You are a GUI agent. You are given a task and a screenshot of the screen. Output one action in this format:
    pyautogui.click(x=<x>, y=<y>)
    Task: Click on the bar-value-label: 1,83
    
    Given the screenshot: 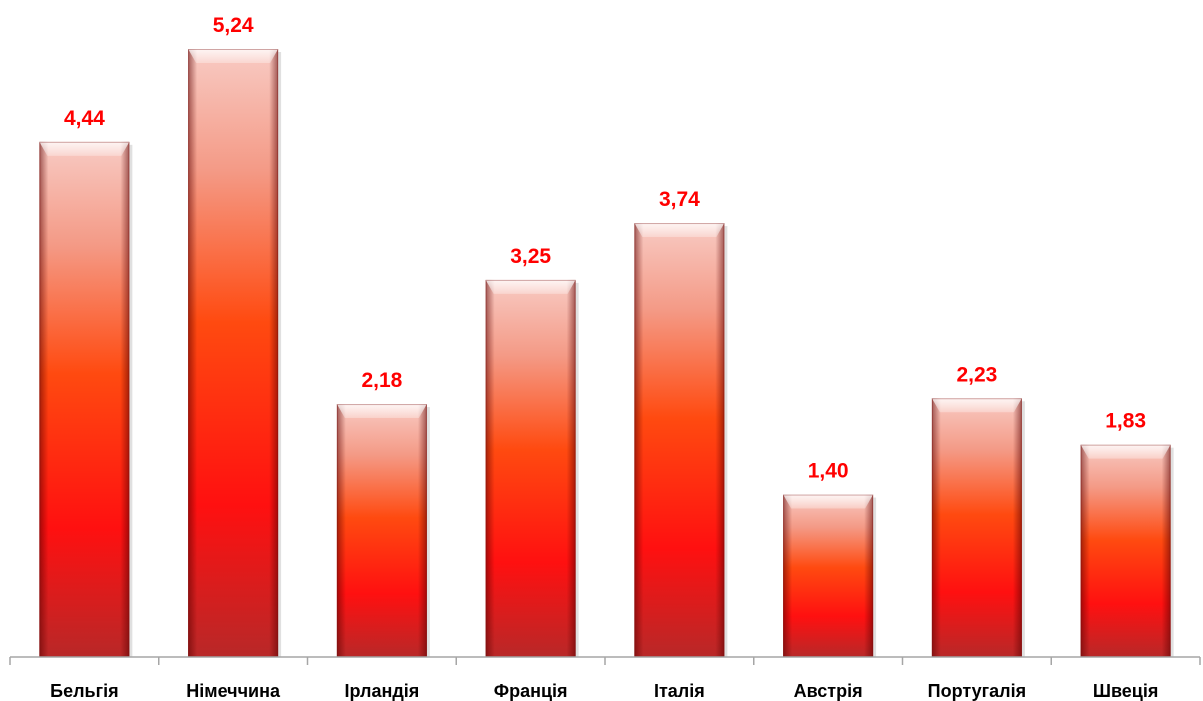 What is the action you would take?
    pyautogui.click(x=1125, y=421)
    